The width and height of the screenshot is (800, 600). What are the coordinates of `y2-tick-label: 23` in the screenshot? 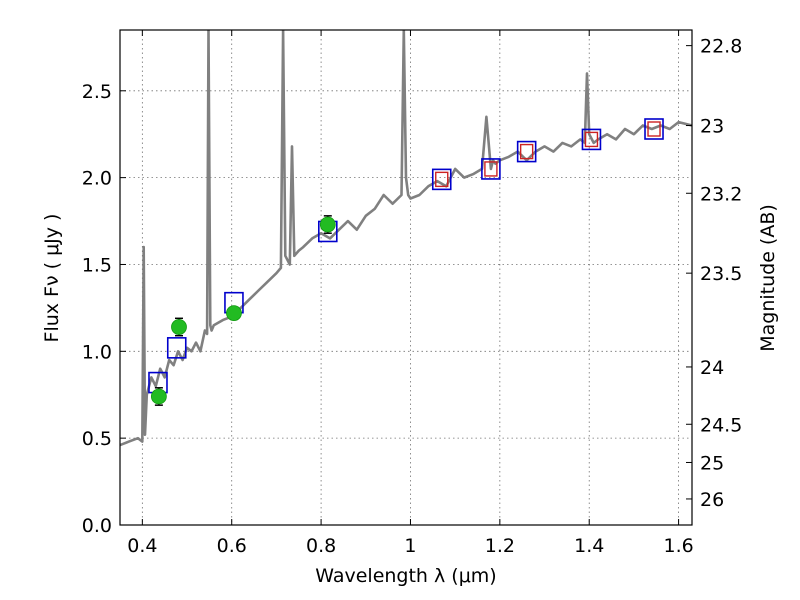 It's located at (712, 127).